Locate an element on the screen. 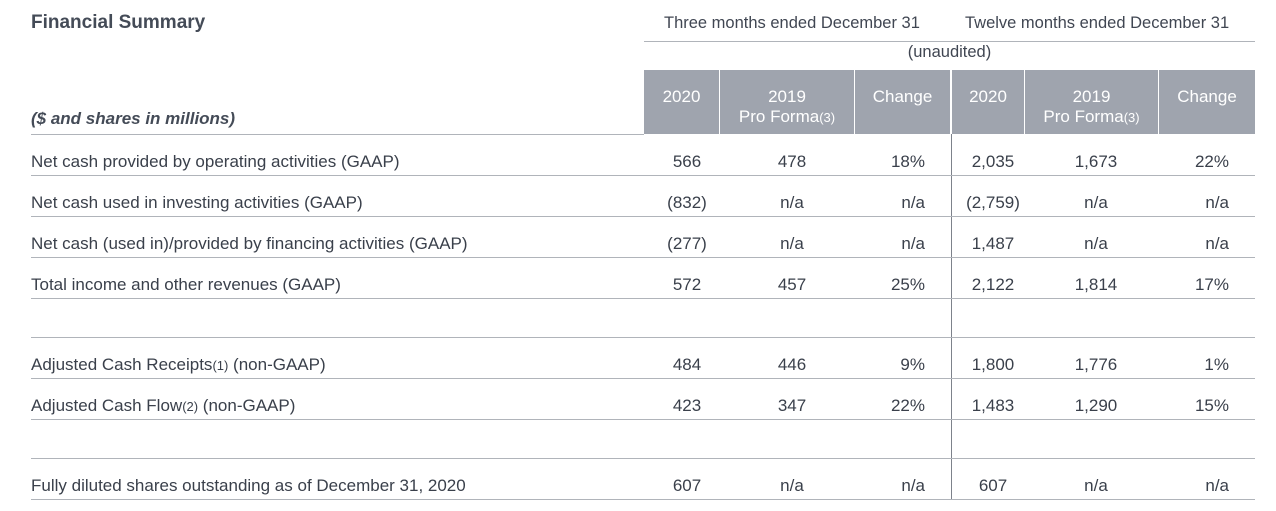  cell: 17% is located at coordinates (1211, 284).